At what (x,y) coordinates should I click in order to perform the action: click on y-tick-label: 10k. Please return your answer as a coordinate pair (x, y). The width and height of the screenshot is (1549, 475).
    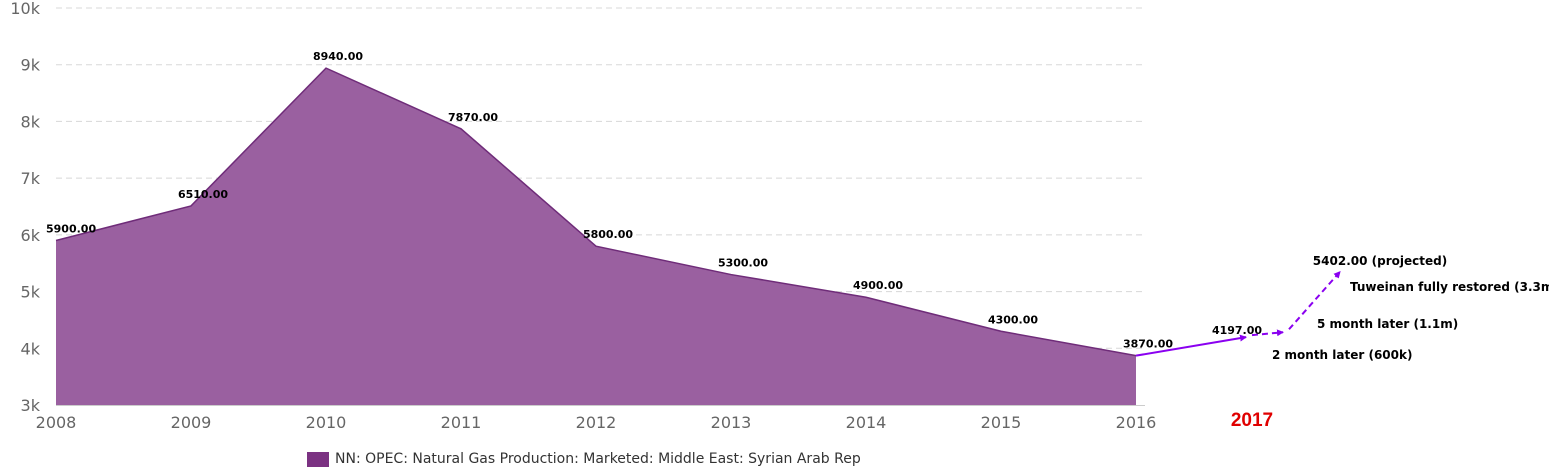
    Looking at the image, I should click on (25, 9).